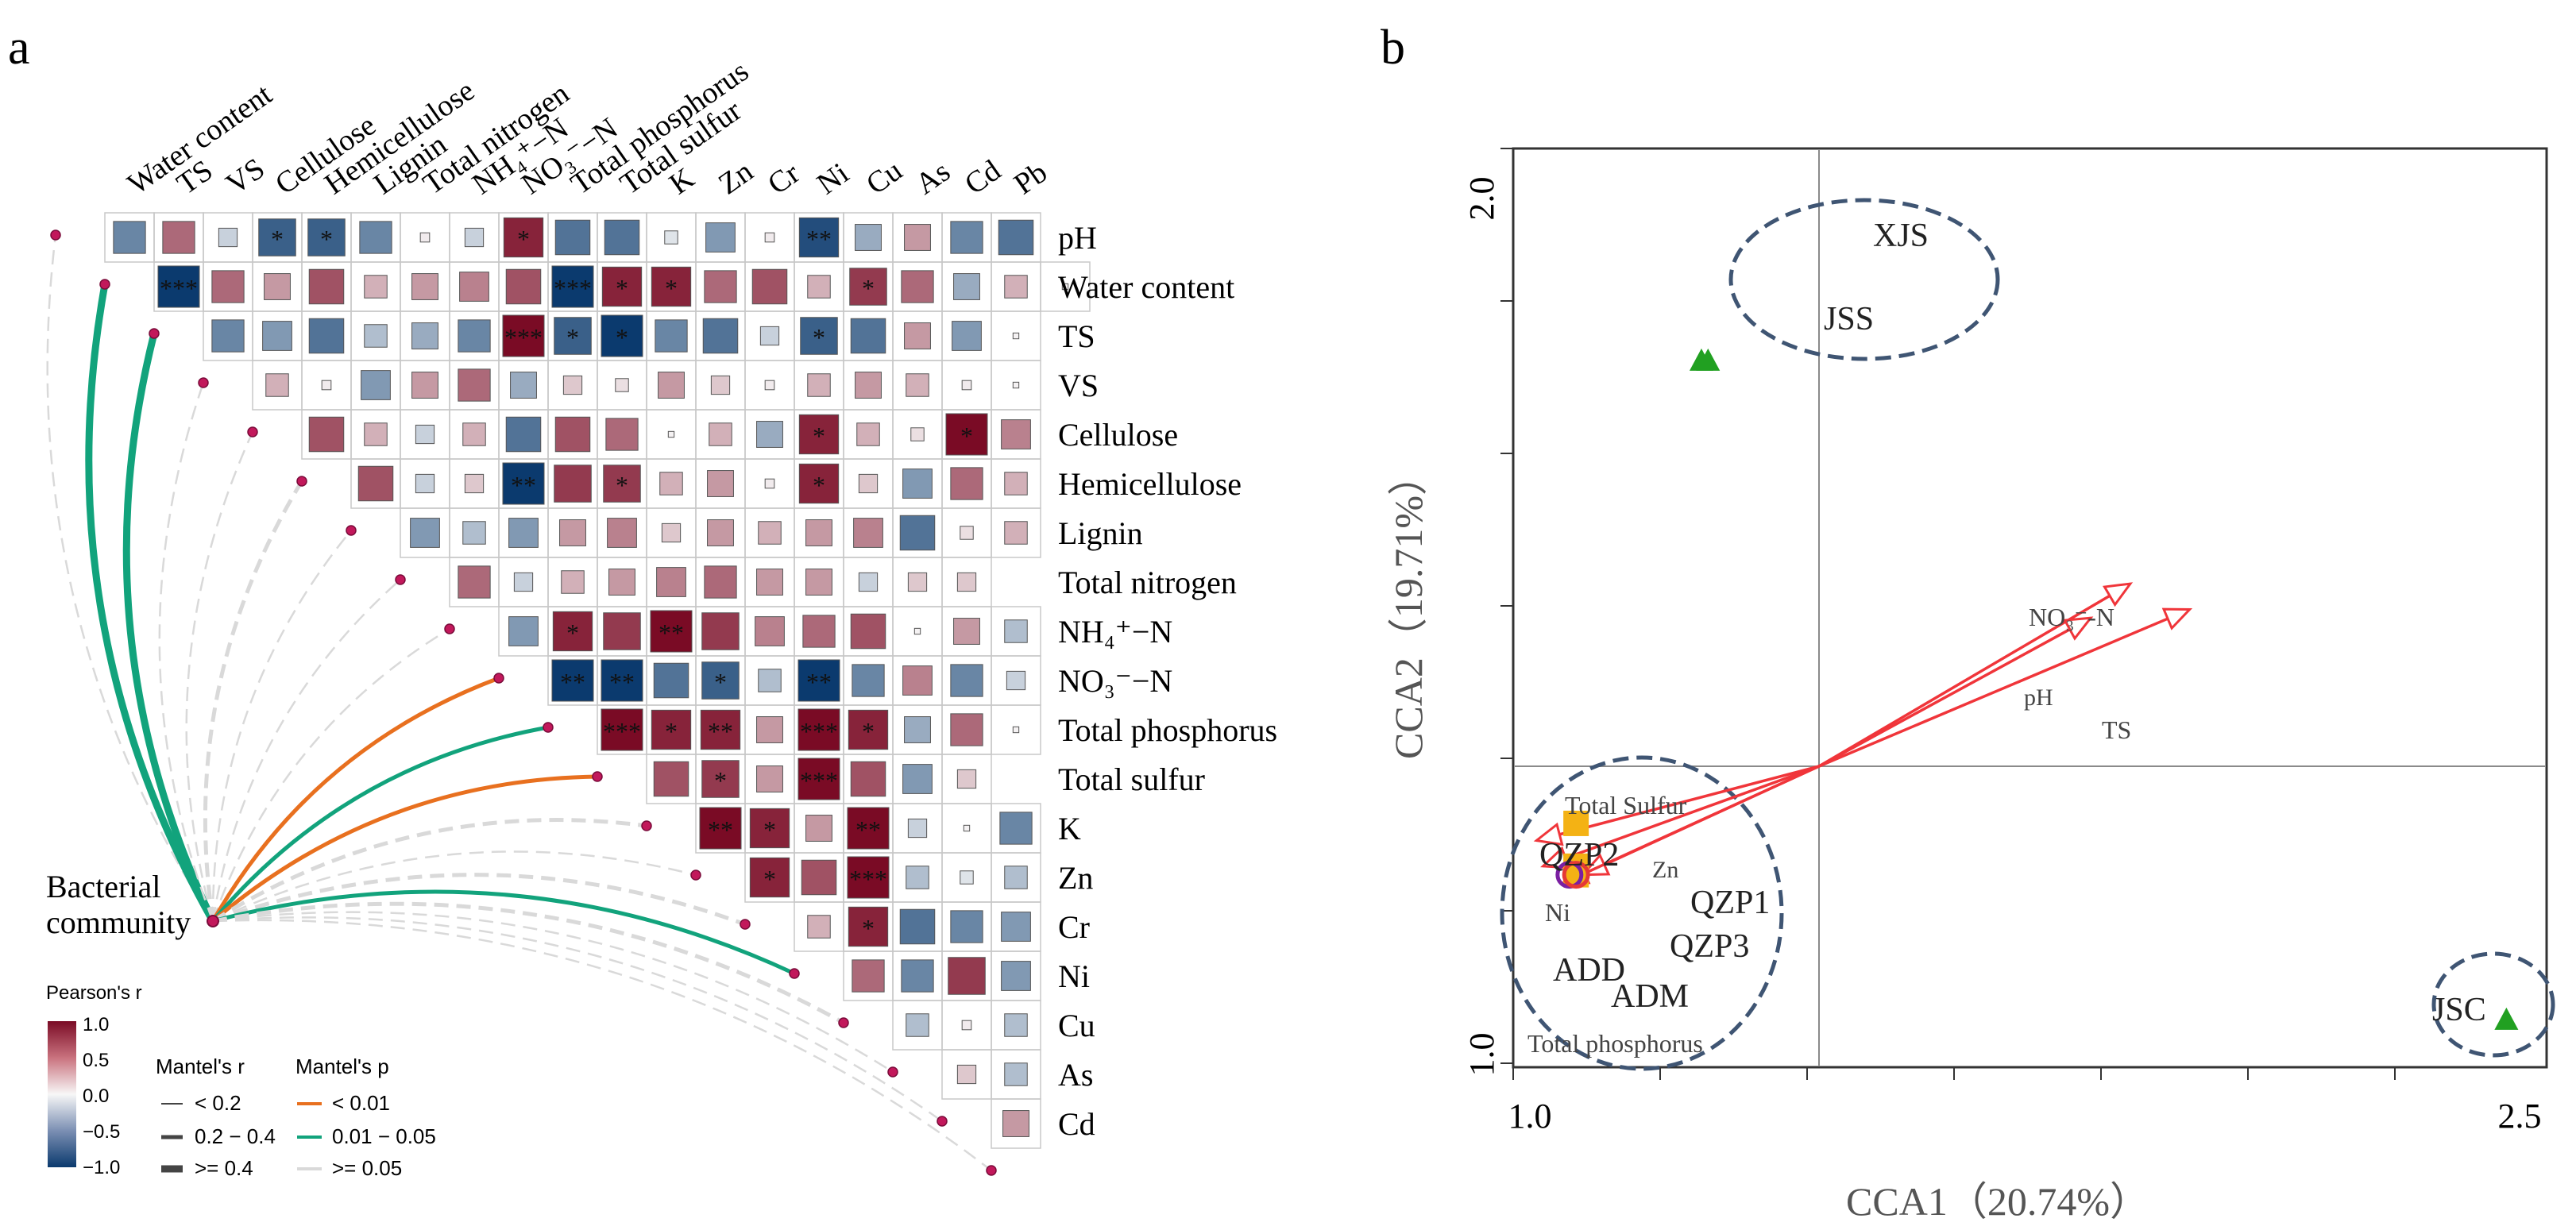 The width and height of the screenshot is (2576, 1230). What do you see at coordinates (376, 385) in the screenshot?
I see `heatmap-square-vs-lignin` at bounding box center [376, 385].